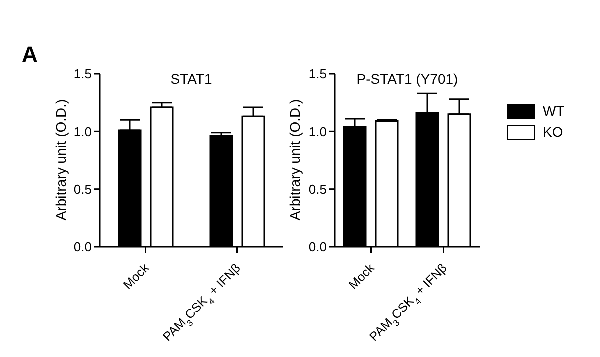  What do you see at coordinates (554, 111) in the screenshot?
I see `legend-label: WT` at bounding box center [554, 111].